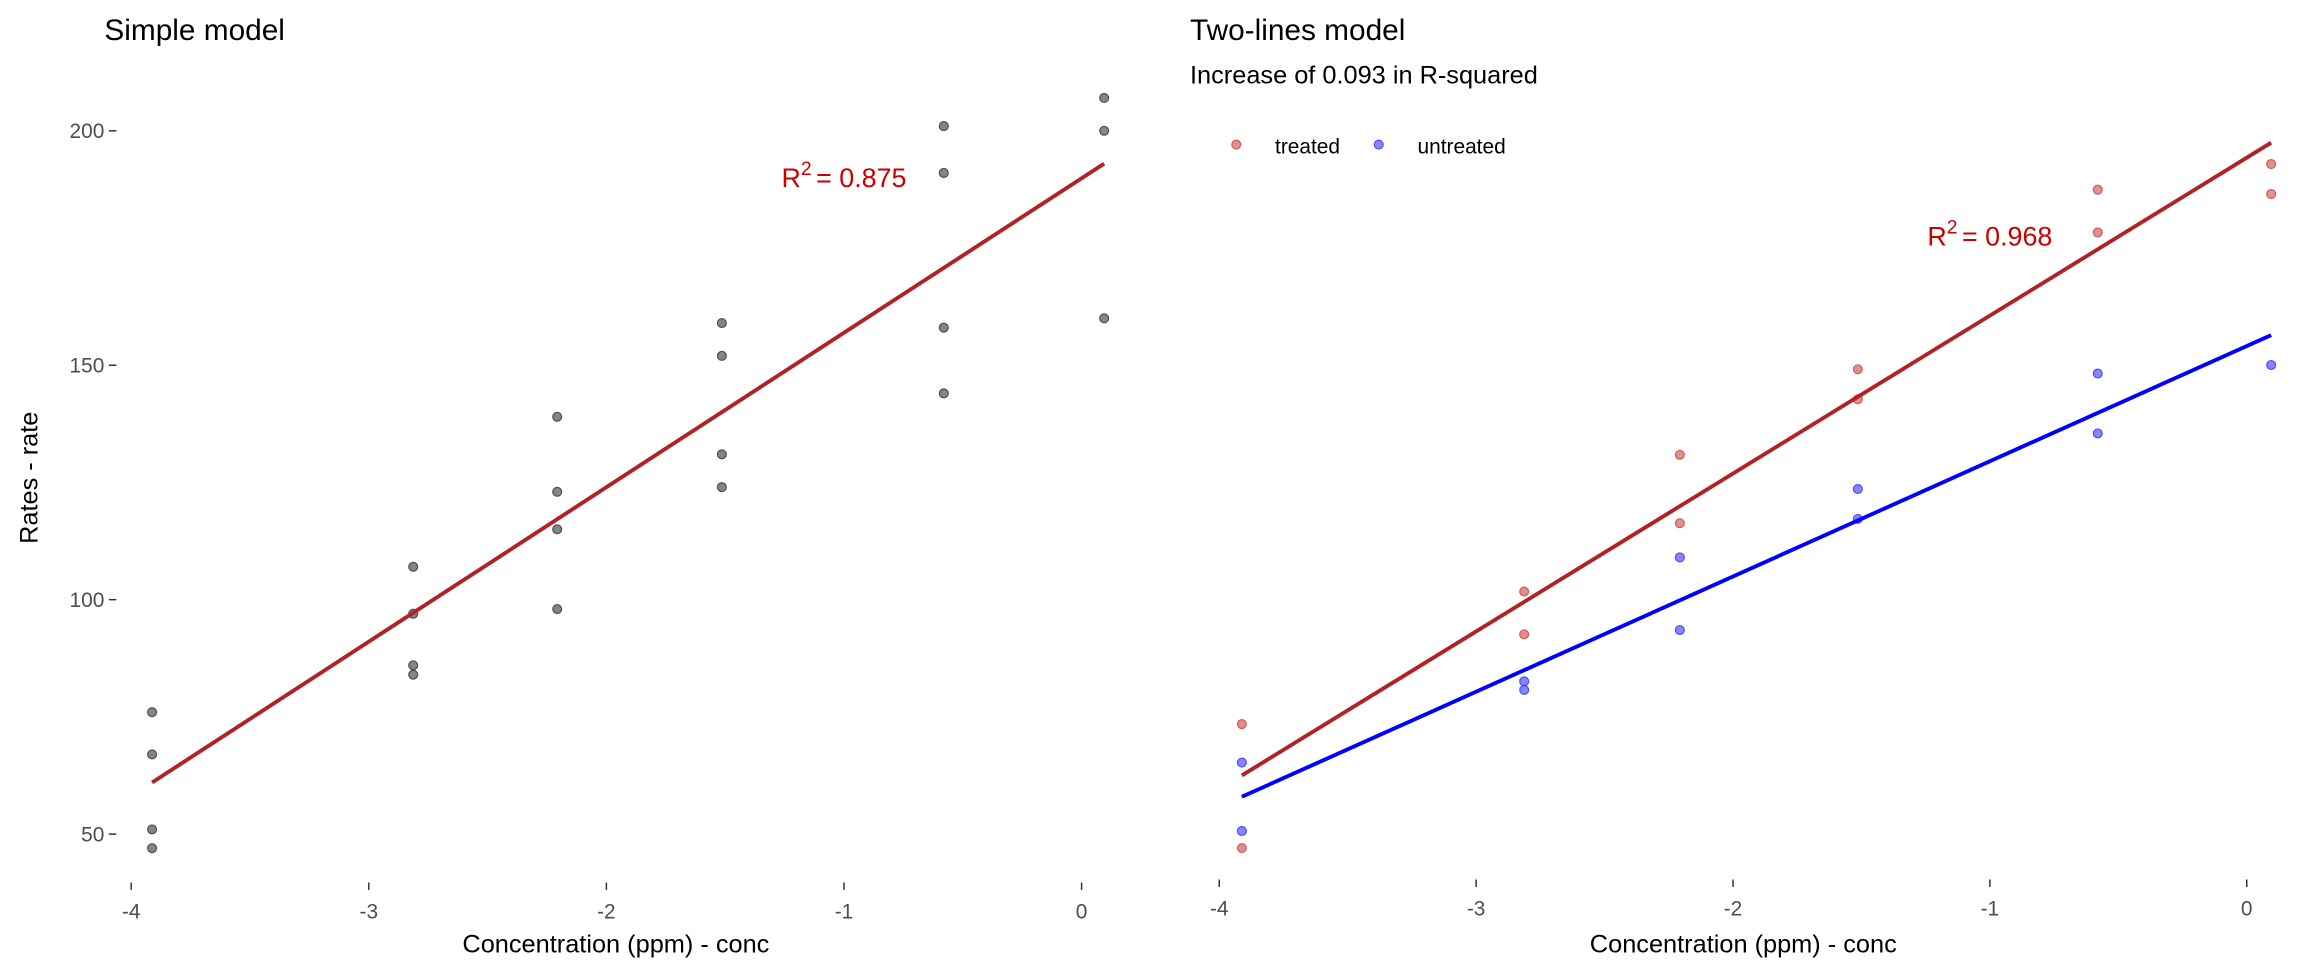 Image resolution: width=2304 pixels, height=960 pixels. What do you see at coordinates (92, 835) in the screenshot?
I see `y-tick-label: 50` at bounding box center [92, 835].